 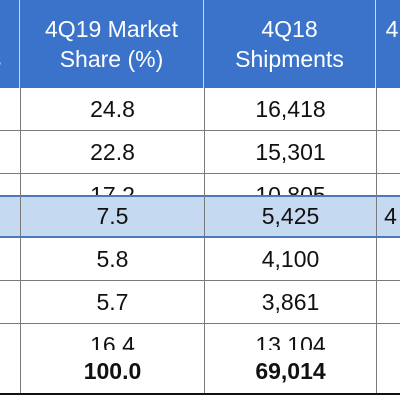 What do you see at coordinates (388, 44) in the screenshot?
I see `header-col-next: 4` at bounding box center [388, 44].